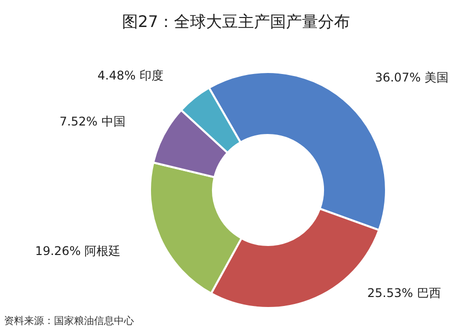  What do you see at coordinates (404, 293) in the screenshot?
I see `slice-label: 25.53% 巴西` at bounding box center [404, 293].